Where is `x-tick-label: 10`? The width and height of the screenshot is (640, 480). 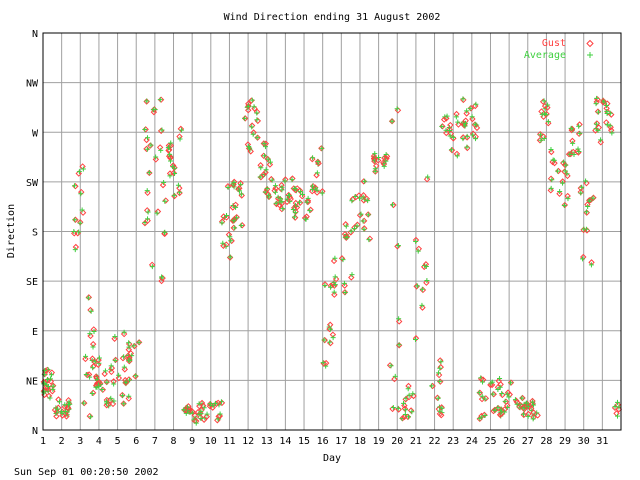
x-tick-label: 10 is located at coordinates (211, 441).